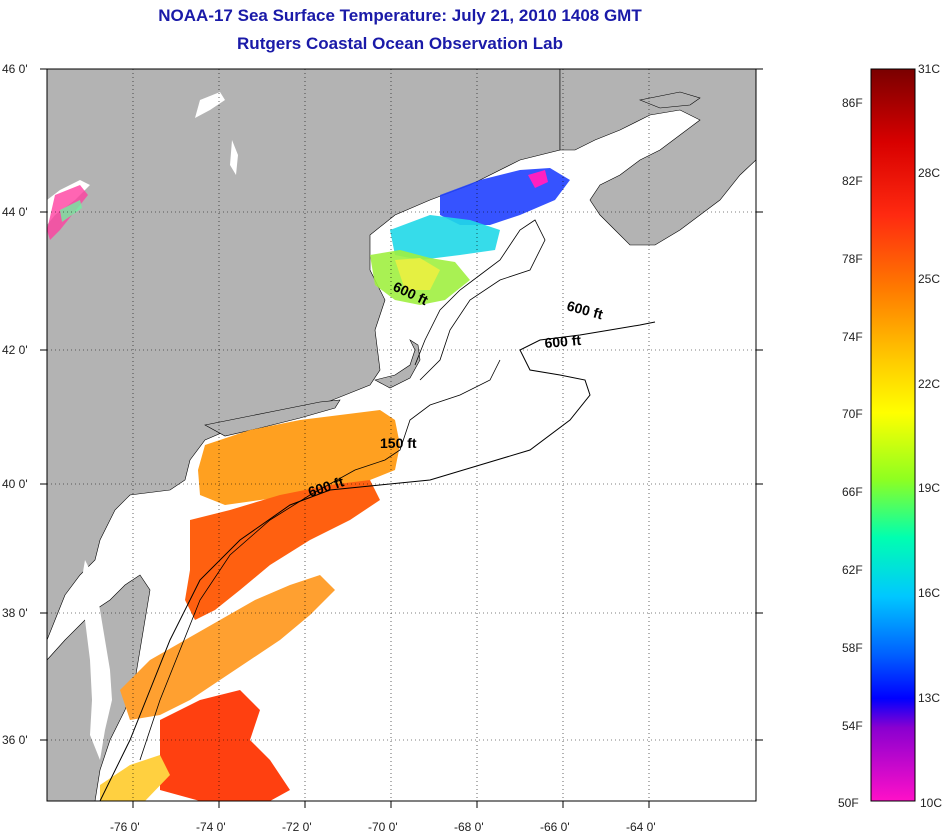  Describe the element at coordinates (297, 827) in the screenshot. I see `lon-label: -72 0'` at that location.